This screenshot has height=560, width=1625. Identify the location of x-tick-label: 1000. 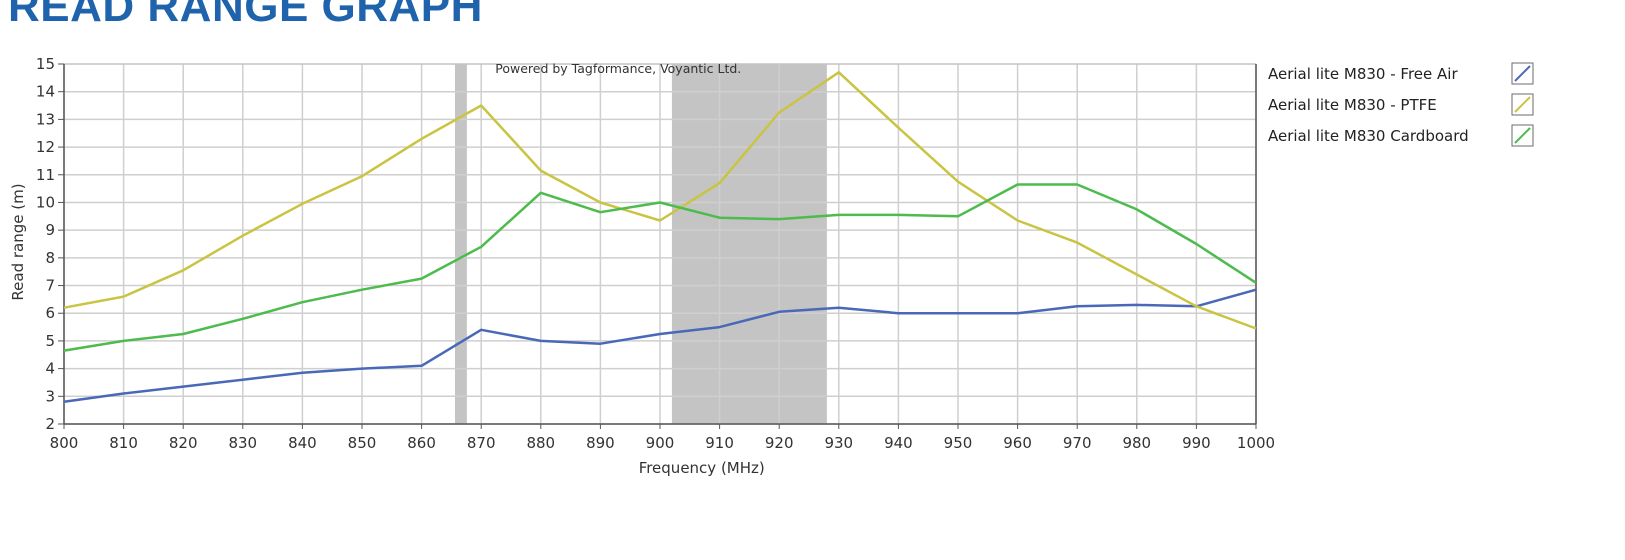
(1256, 443).